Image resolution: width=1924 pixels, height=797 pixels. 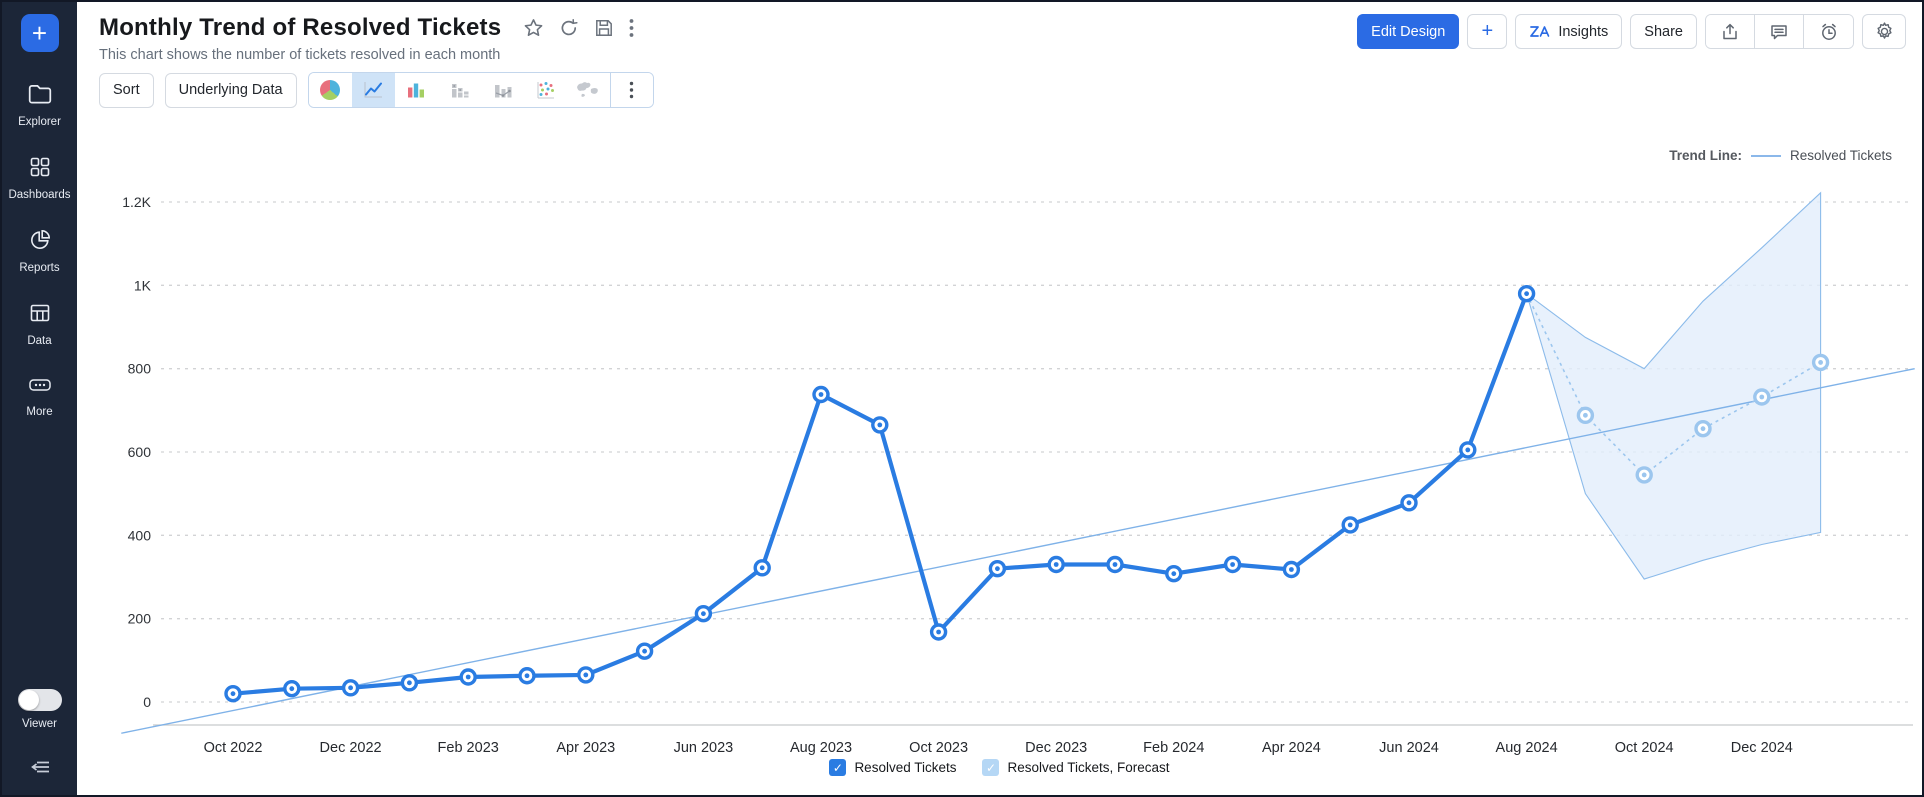 What do you see at coordinates (140, 369) in the screenshot?
I see `axis-label: 800` at bounding box center [140, 369].